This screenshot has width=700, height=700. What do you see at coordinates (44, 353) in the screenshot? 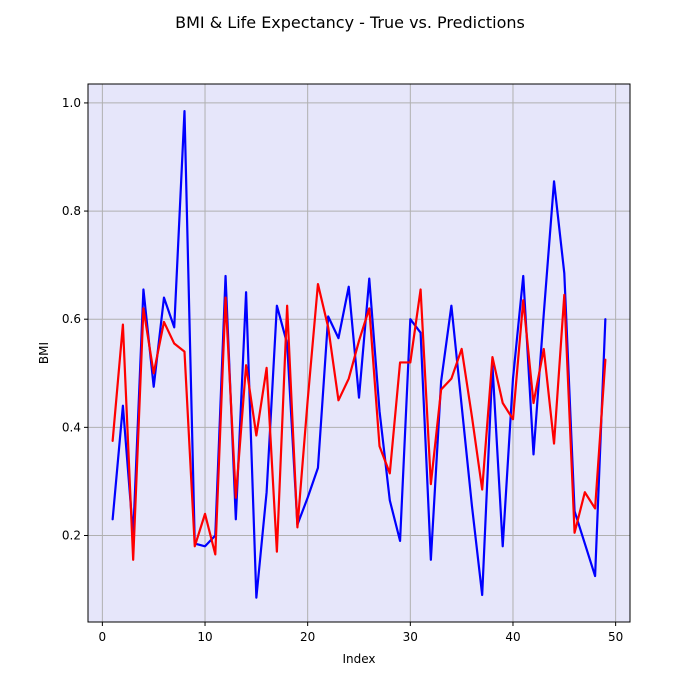
I see `y-axis-label: BMI` at bounding box center [44, 353].